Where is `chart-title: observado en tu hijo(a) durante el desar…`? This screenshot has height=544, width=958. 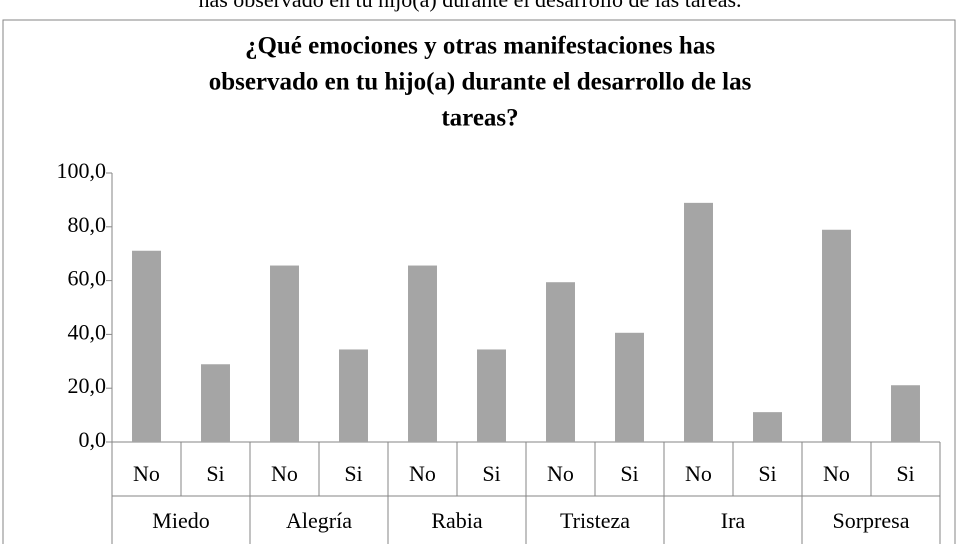
chart-title: observado en tu hijo(a) durante el desar… is located at coordinates (480, 82).